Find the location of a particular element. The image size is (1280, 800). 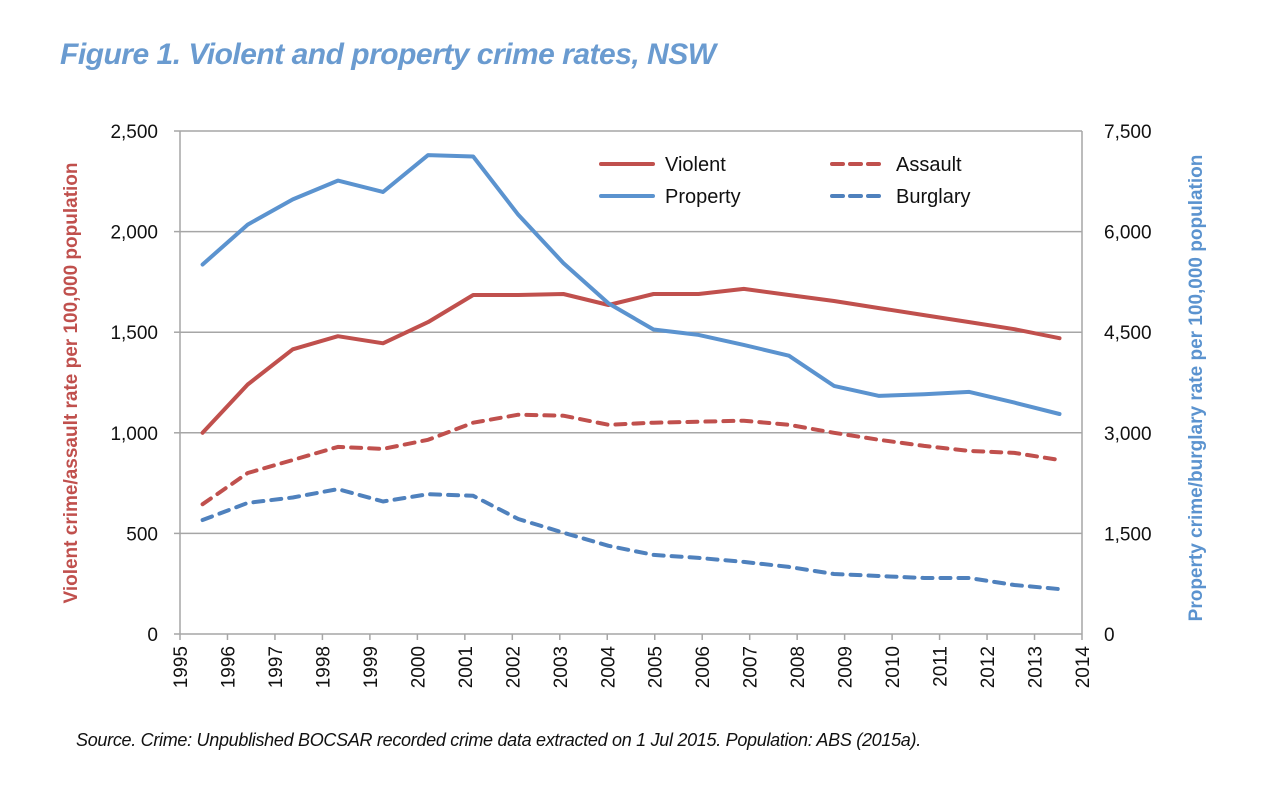

x-tick-label: 2000 is located at coordinates (418, 667).